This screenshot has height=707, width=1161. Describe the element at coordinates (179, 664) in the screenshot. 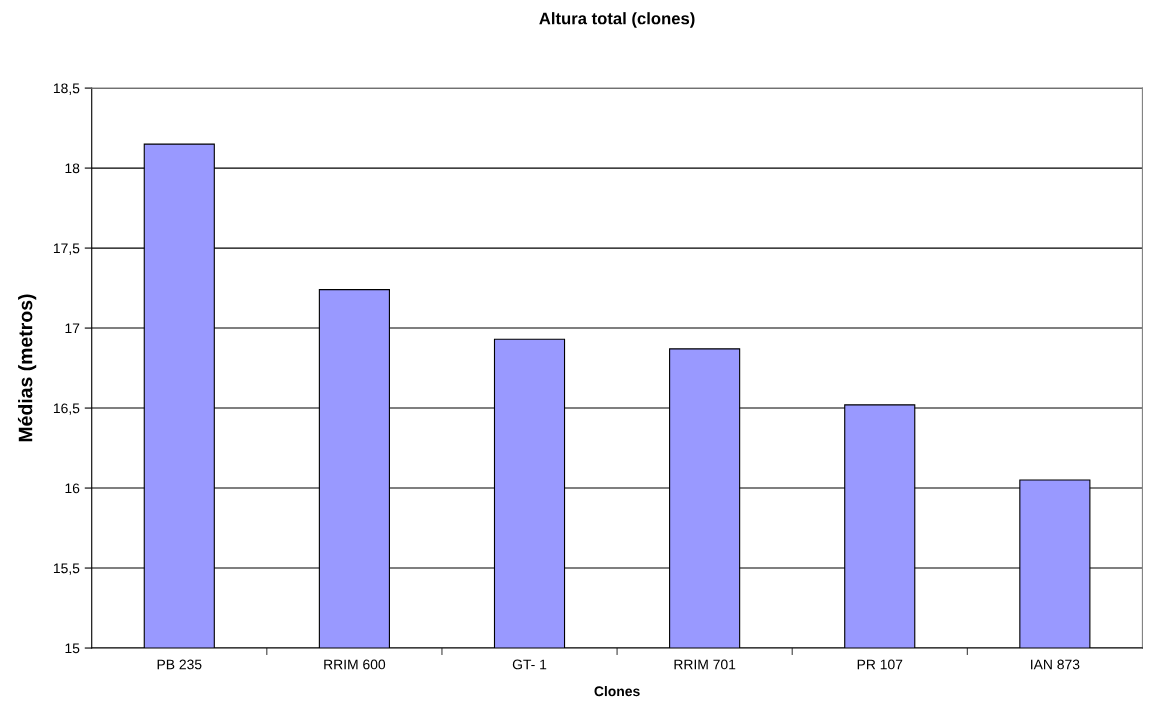

I see `x-tick-label: PB 235` at that location.